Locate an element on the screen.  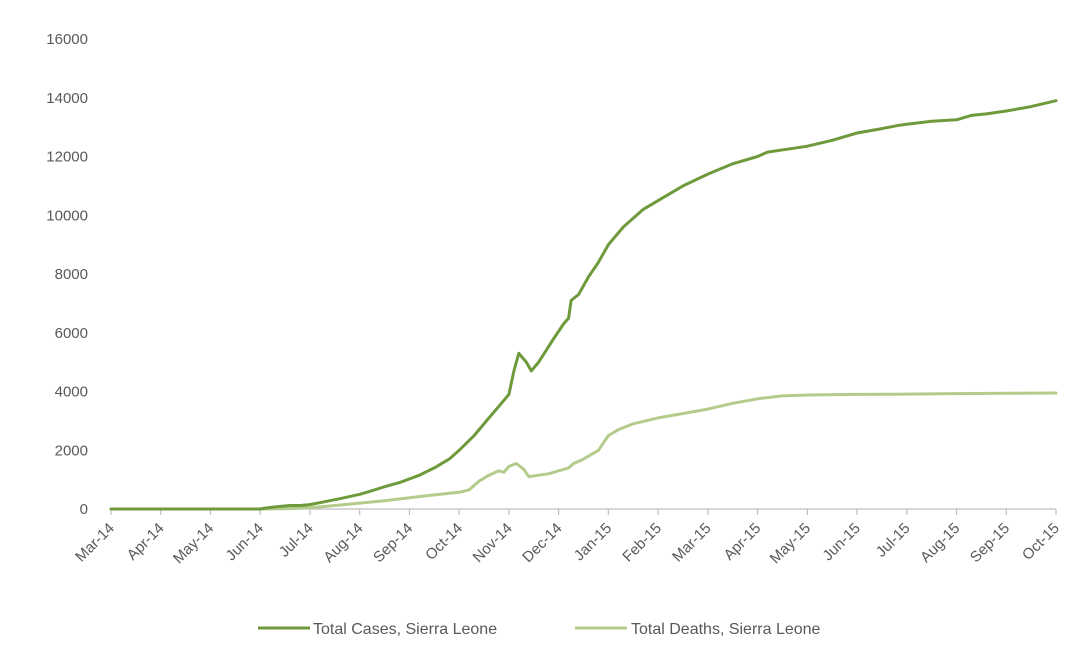
y-tick-label: 2000 is located at coordinates (71, 450).